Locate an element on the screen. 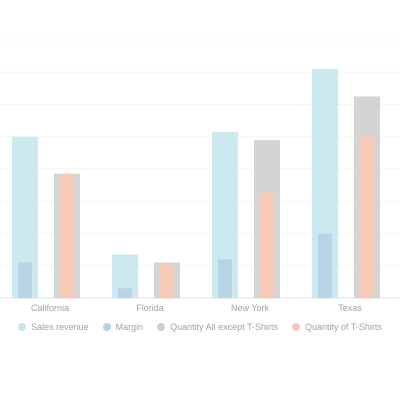  x-axis-labels: California Florida New York Texas is located at coordinates (196, 308).